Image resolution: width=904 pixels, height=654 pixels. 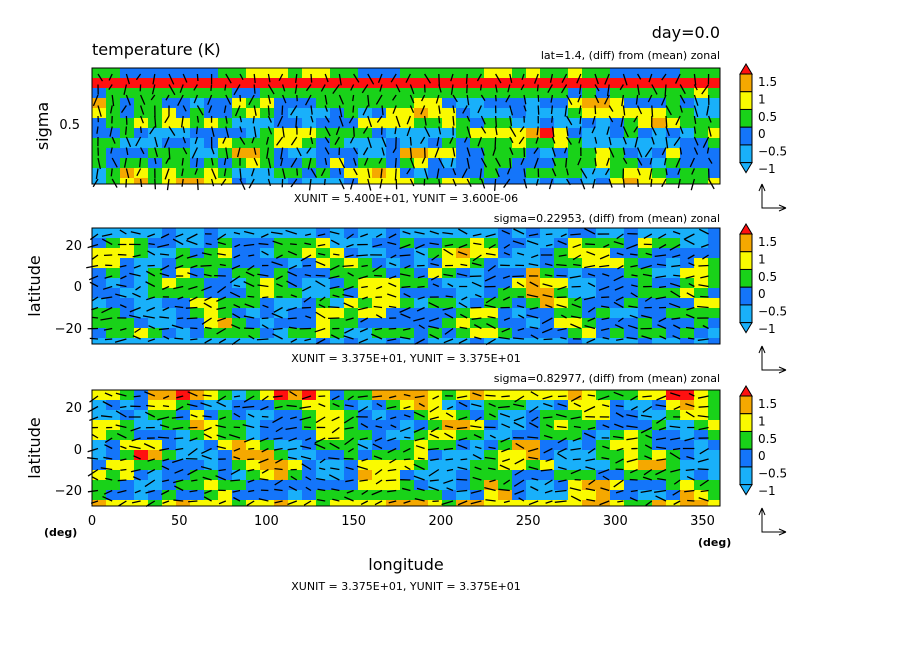 I want to click on panel-1-wind-vectors, so click(x=403, y=132).